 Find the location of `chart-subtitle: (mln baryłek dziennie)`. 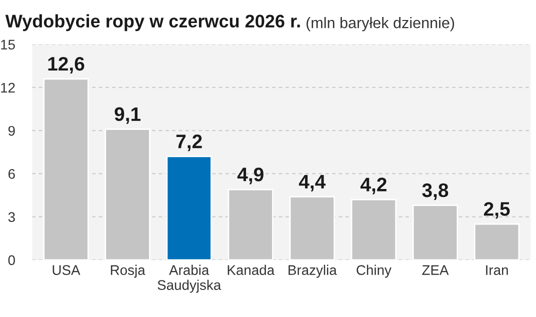

chart-subtitle: (mln baryłek dziennie) is located at coordinates (380, 24).